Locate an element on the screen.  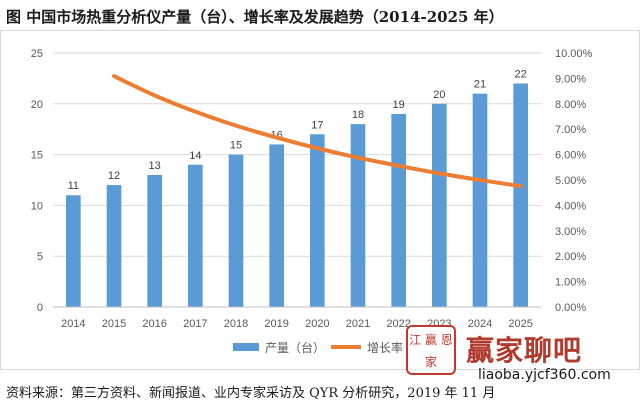
watermark-logo: 赢家聊吧 is located at coordinates (524, 350).